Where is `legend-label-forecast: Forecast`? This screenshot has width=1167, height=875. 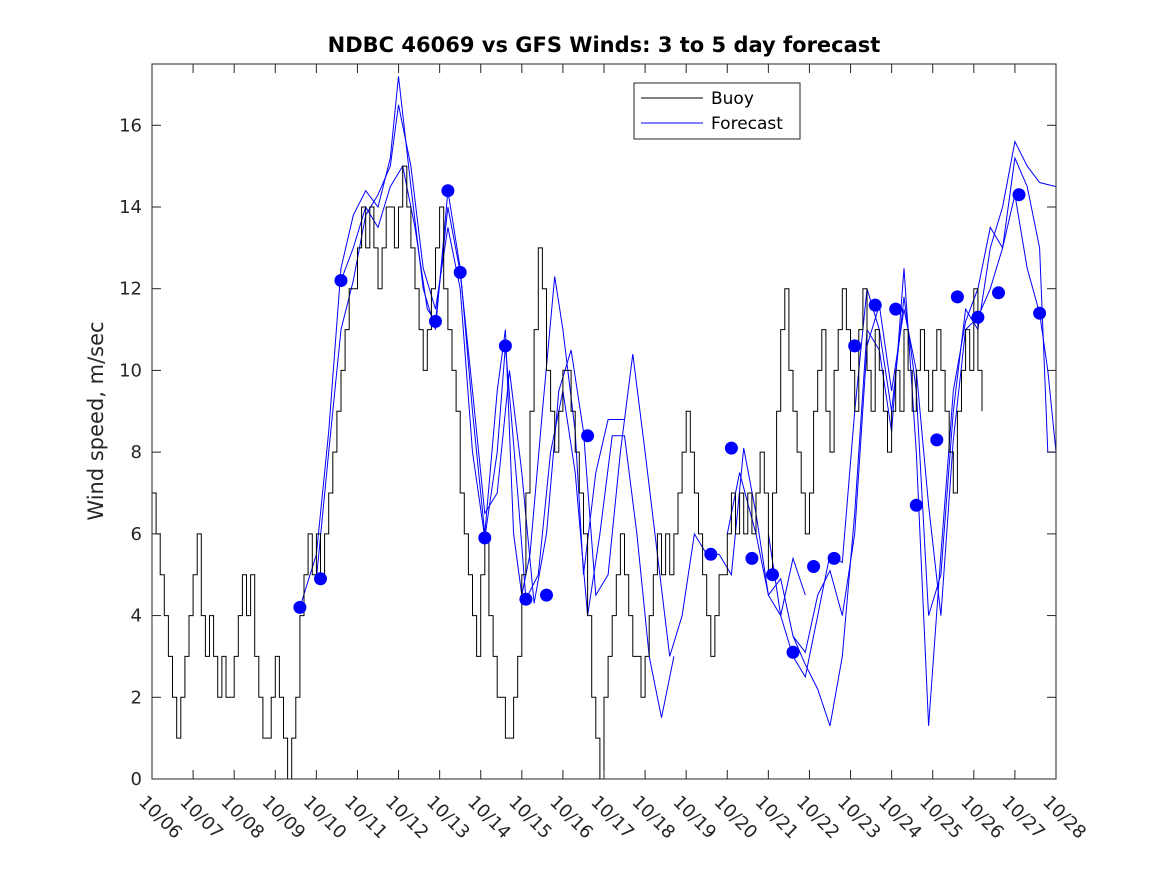
legend-label-forecast: Forecast is located at coordinates (747, 124).